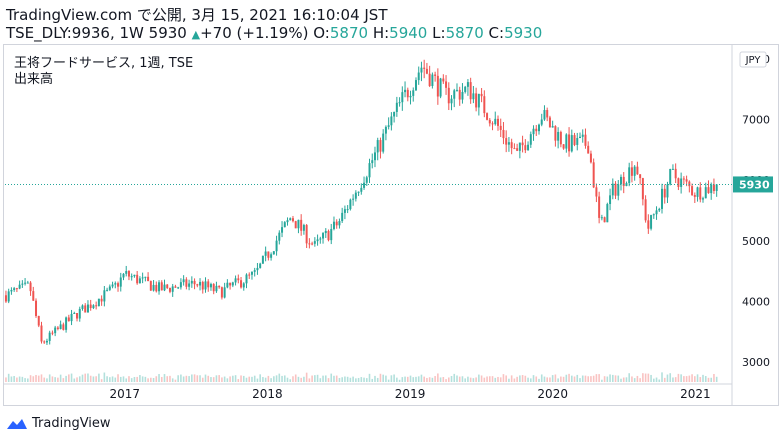 The height and width of the screenshot is (443, 784). What do you see at coordinates (754, 184) in the screenshot?
I see `last-price-tag-label: 5930` at bounding box center [754, 184].